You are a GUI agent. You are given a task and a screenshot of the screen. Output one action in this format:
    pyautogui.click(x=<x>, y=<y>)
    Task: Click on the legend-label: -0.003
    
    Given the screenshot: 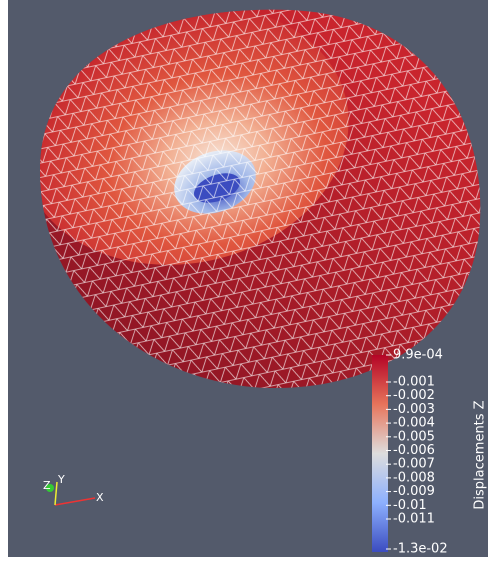 What is the action you would take?
    pyautogui.click(x=414, y=409)
    